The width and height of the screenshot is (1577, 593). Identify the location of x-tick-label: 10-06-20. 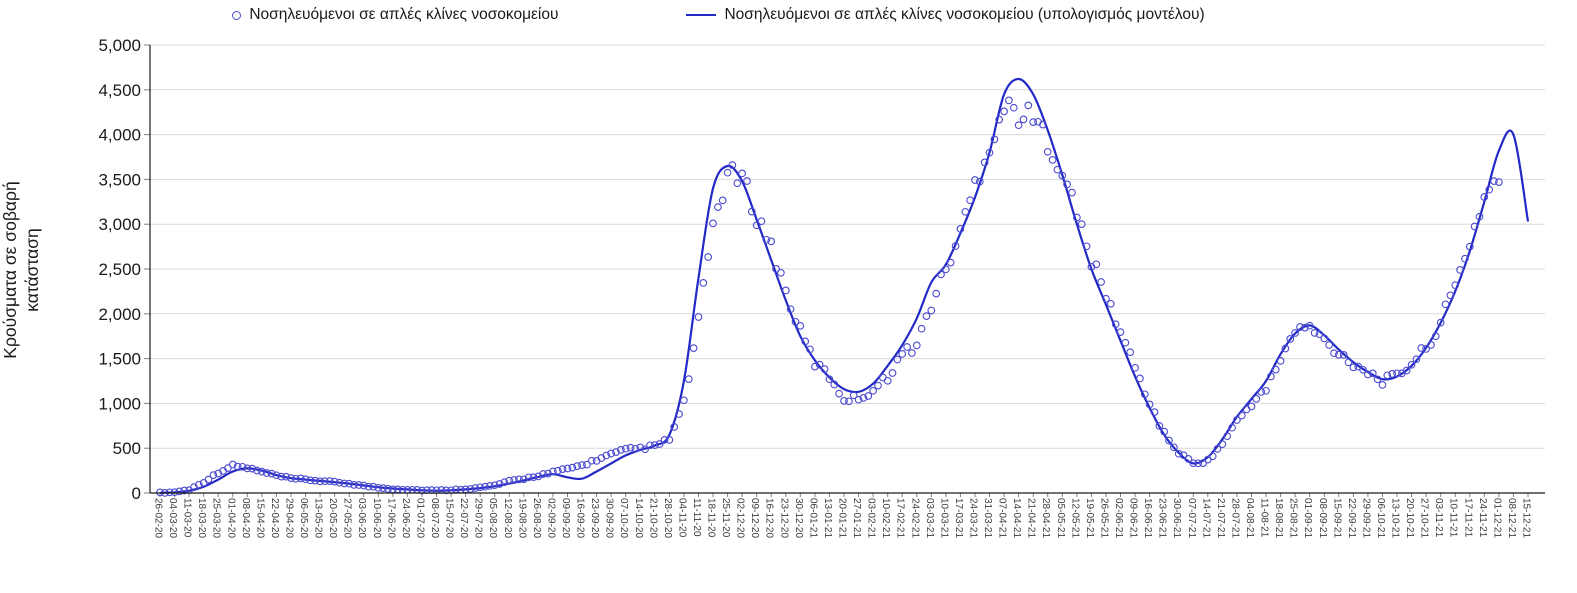
(376, 518).